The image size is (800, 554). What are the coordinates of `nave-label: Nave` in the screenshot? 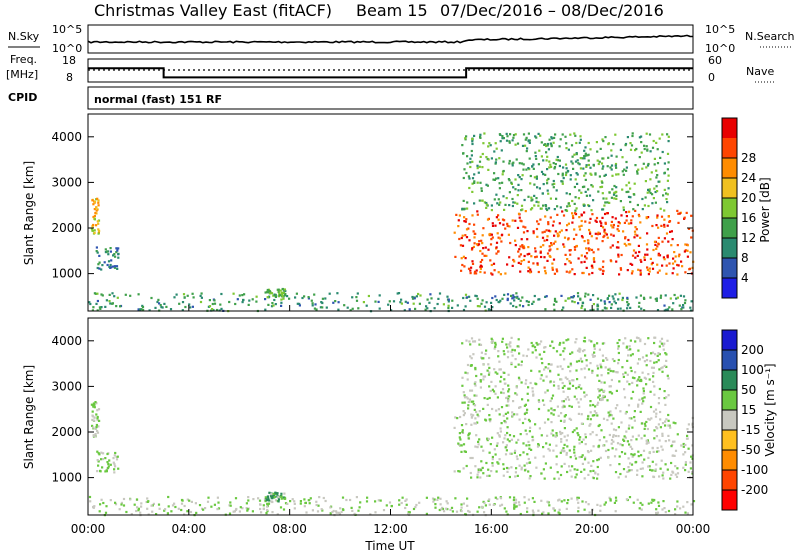 It's located at (760, 71).